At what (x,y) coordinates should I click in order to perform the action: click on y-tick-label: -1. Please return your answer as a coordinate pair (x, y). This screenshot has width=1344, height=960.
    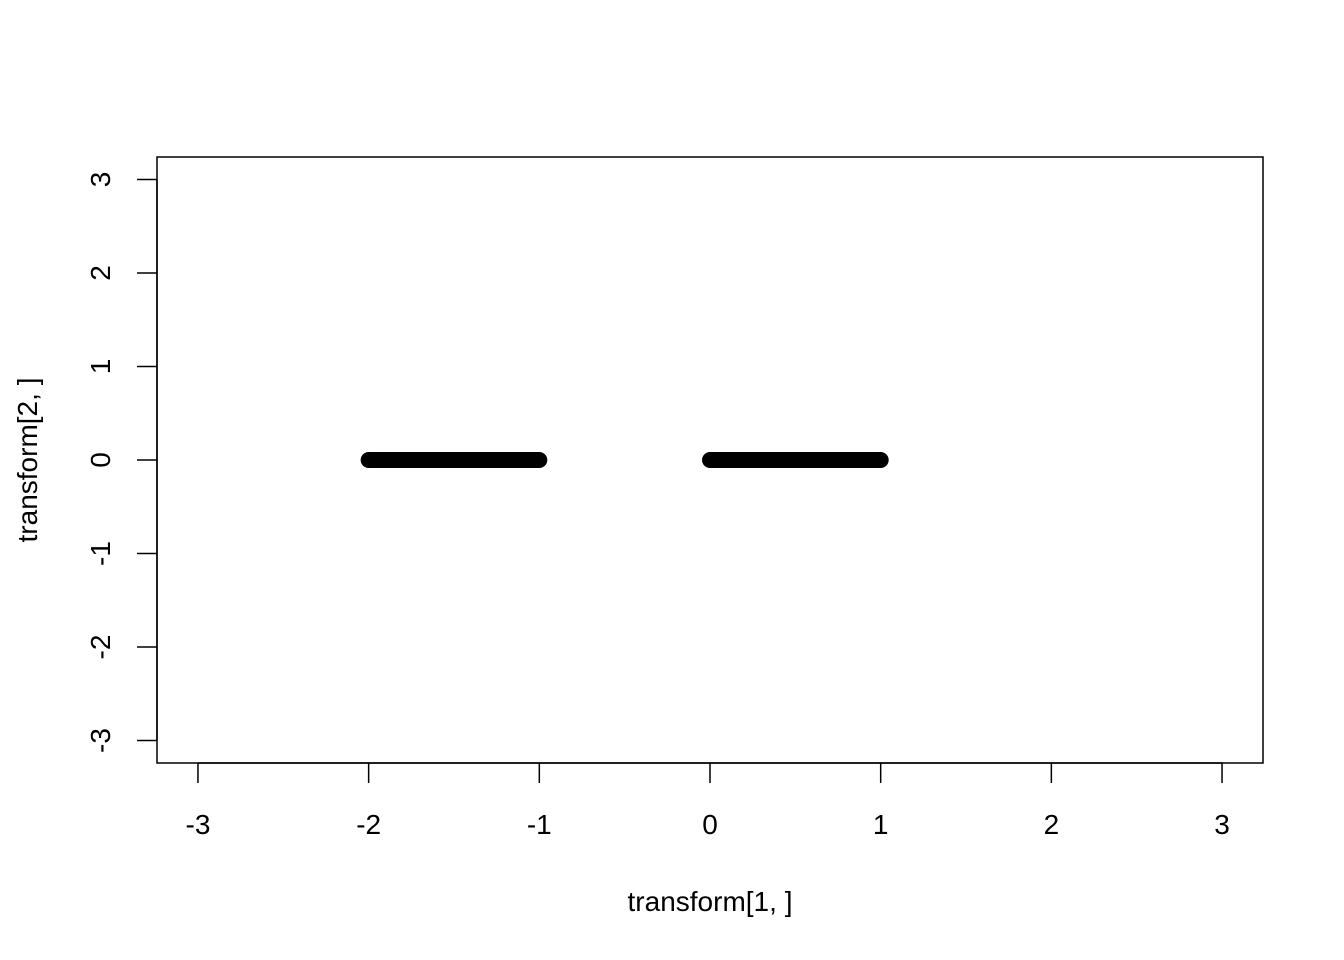
    Looking at the image, I should click on (100, 553).